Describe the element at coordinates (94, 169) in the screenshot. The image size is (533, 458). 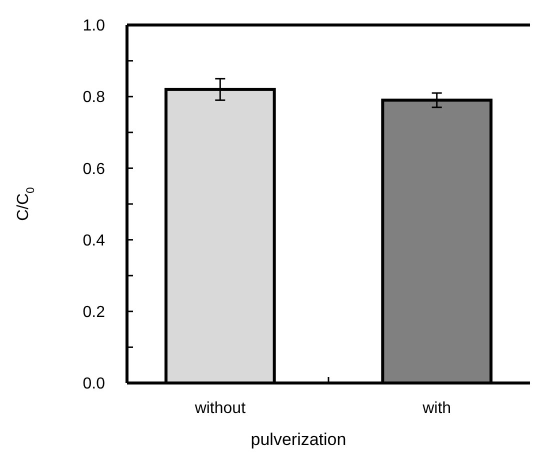
I see `y-tick-label: 0.6` at that location.